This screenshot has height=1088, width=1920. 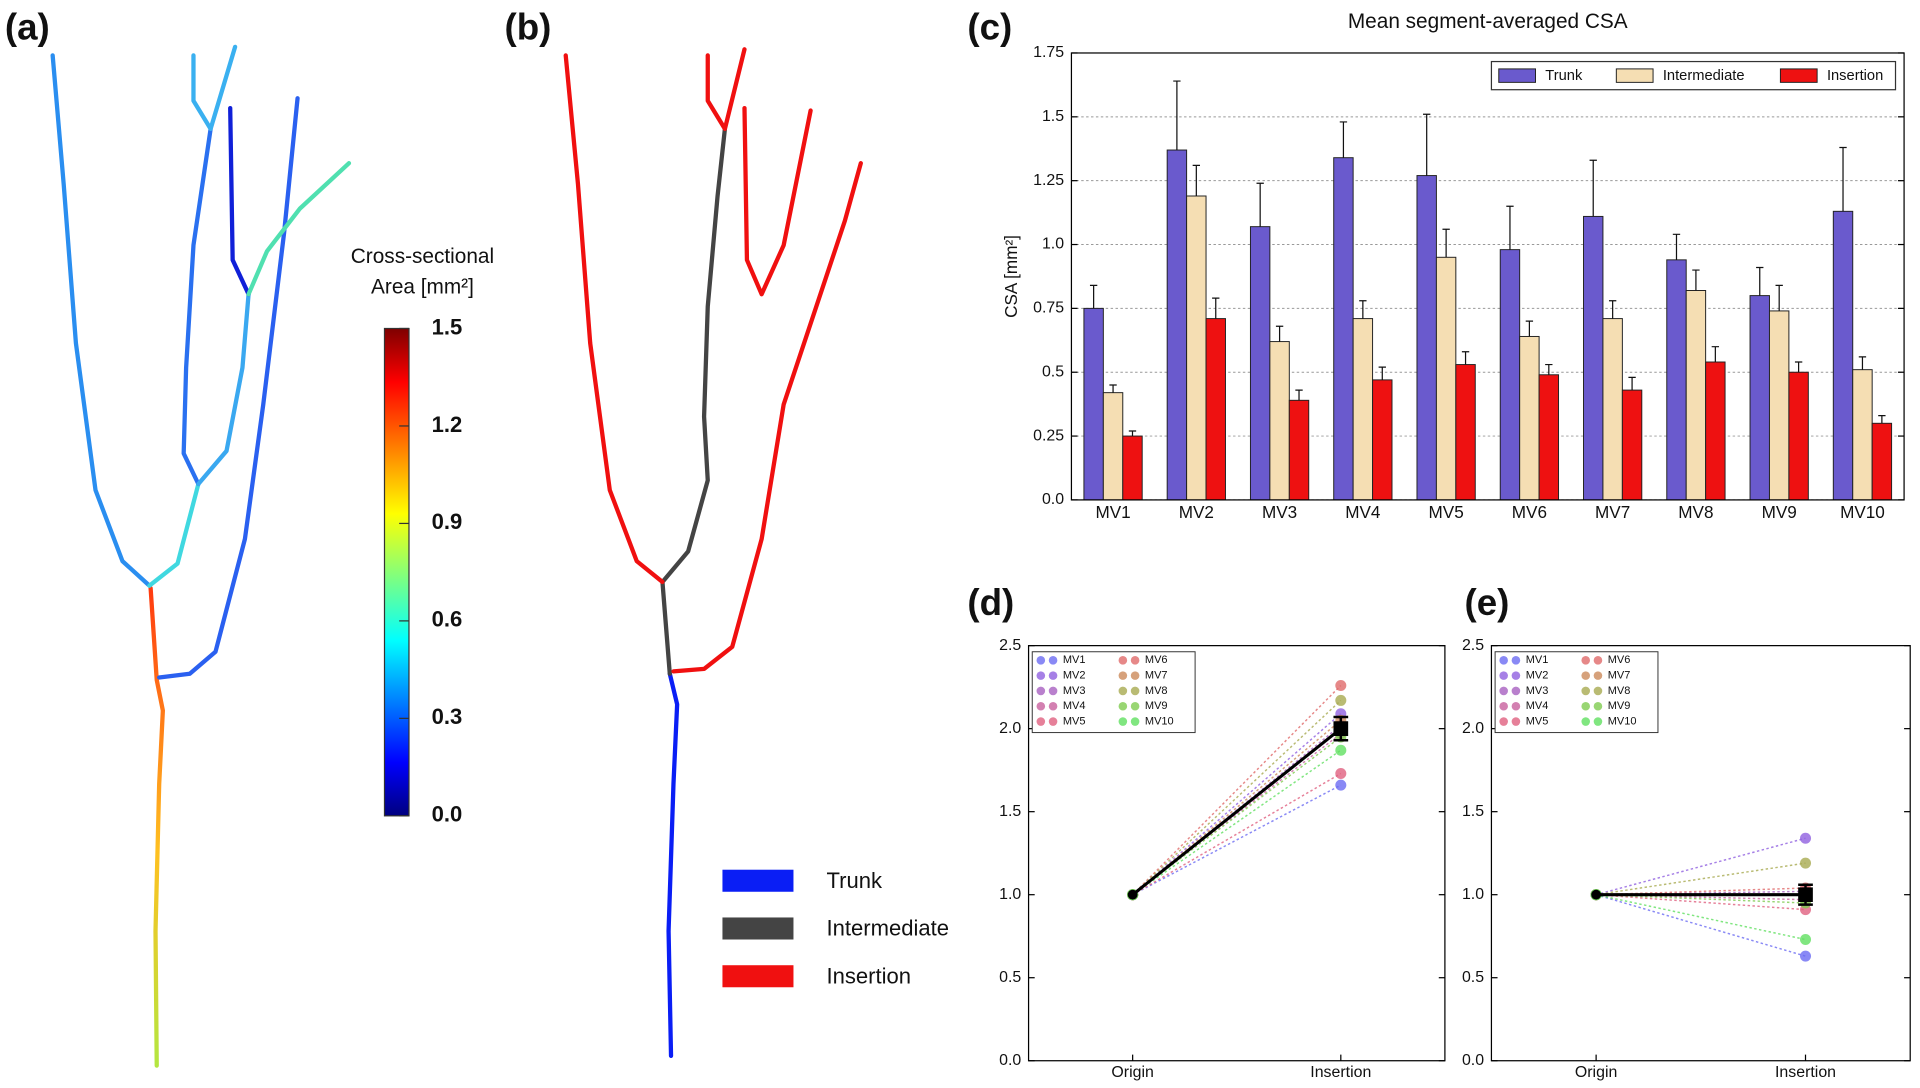 What do you see at coordinates (1619, 691) in the screenshot?
I see `legend-label: MV8` at bounding box center [1619, 691].